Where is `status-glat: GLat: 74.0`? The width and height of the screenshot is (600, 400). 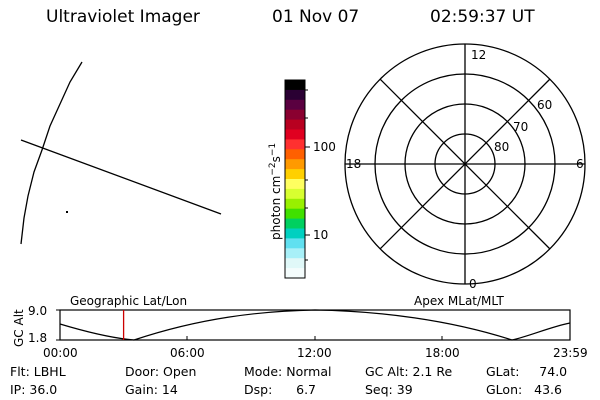 status-glat: GLat: 74.0 is located at coordinates (527, 371).